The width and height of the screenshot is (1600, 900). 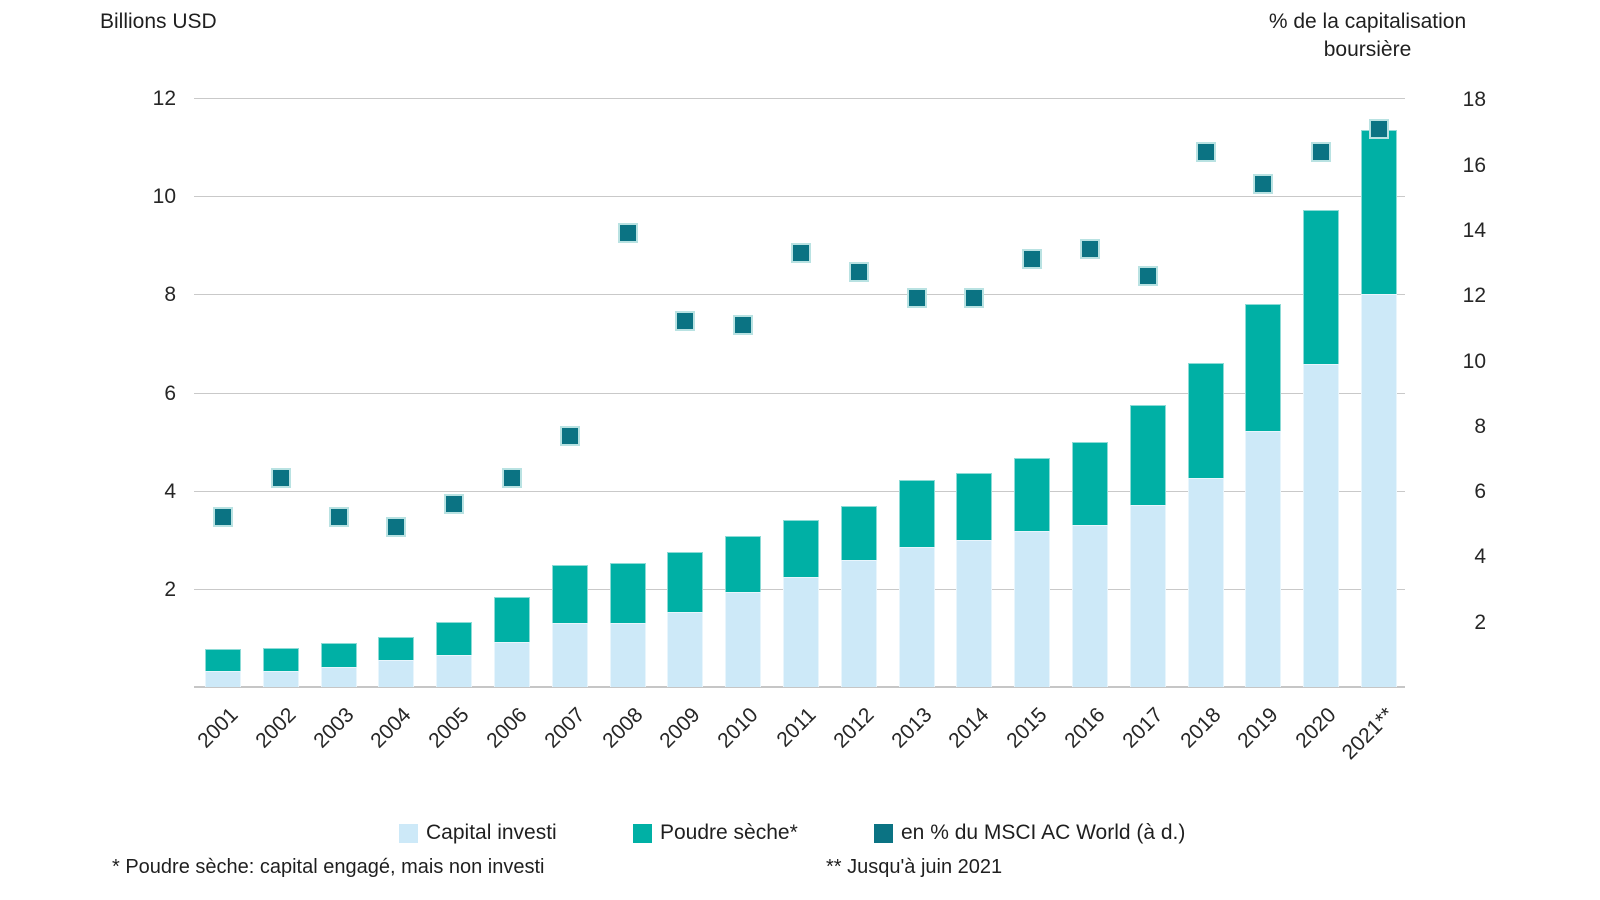 What do you see at coordinates (858, 272) in the screenshot?
I see `marker-pct-msci-2012` at bounding box center [858, 272].